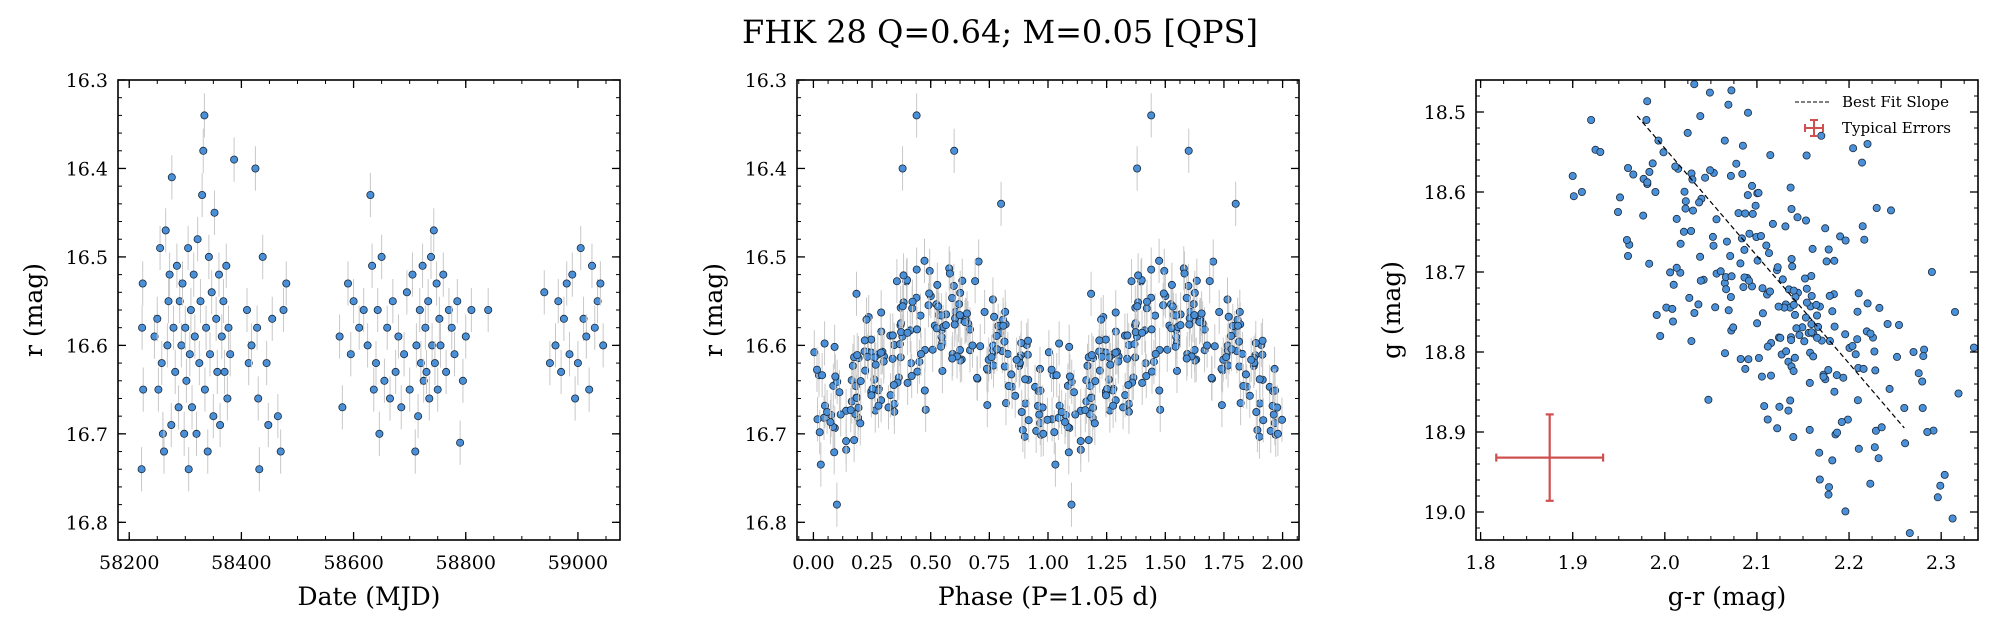 This screenshot has height=632, width=1997. I want to click on y-axis-label: g (mag), so click(1391, 310).